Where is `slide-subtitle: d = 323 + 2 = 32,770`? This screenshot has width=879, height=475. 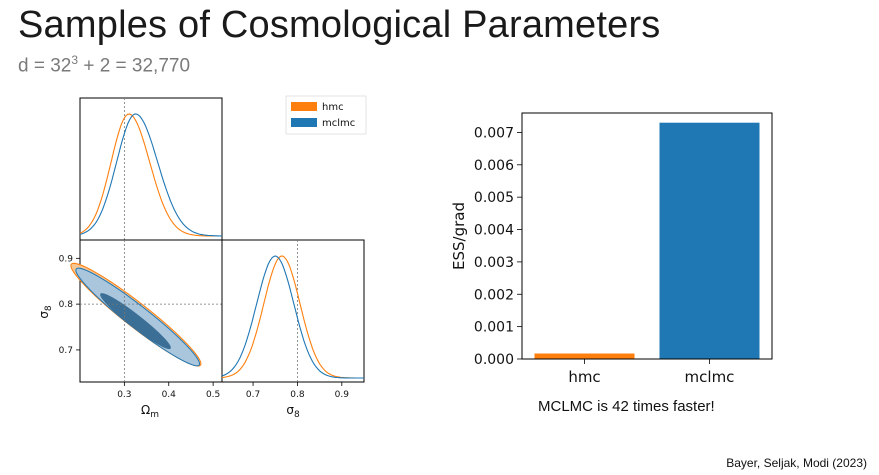 slide-subtitle: d = 323 + 2 = 32,770 is located at coordinates (104, 65).